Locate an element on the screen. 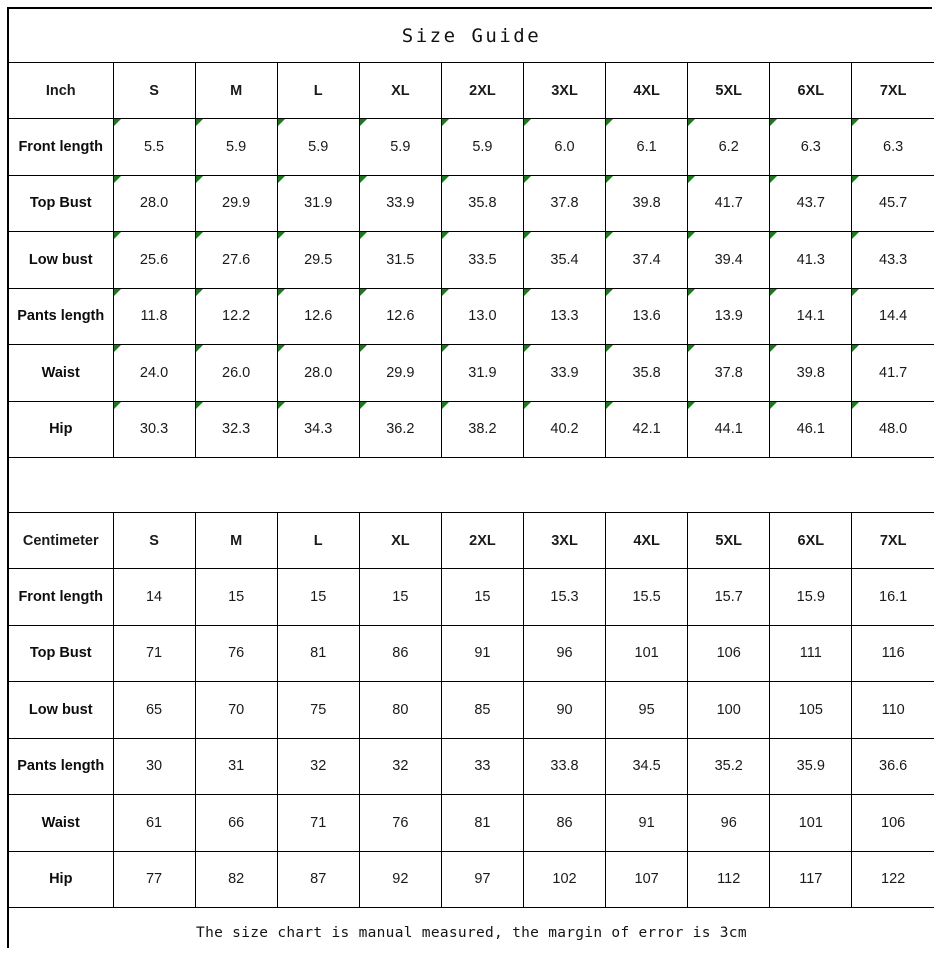 The image size is (942, 958). measure-cell: 45.7 is located at coordinates (893, 203).